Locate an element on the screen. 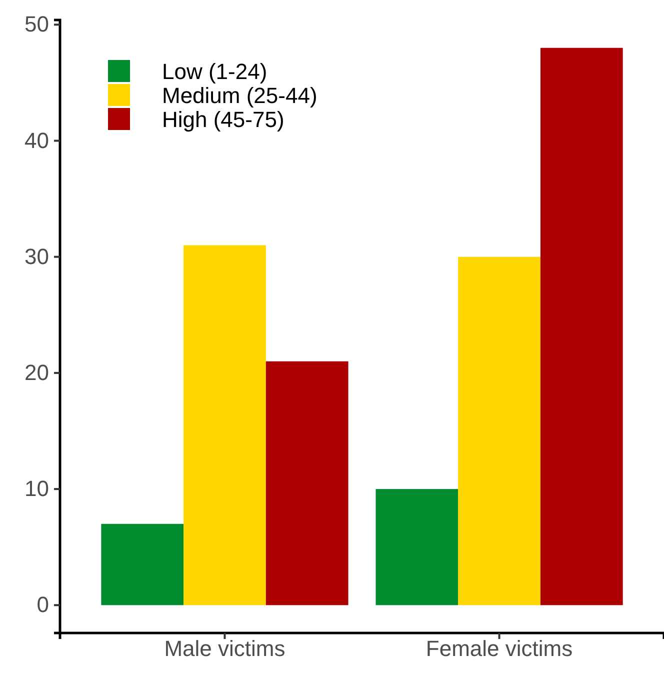 The image size is (664, 674). x-tick-label: Male victims is located at coordinates (225, 648).